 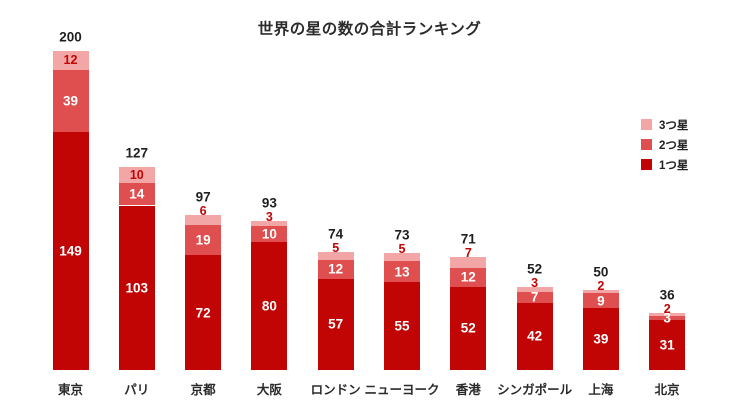 I want to click on x-axis-label-8: 上海, so click(x=601, y=389).